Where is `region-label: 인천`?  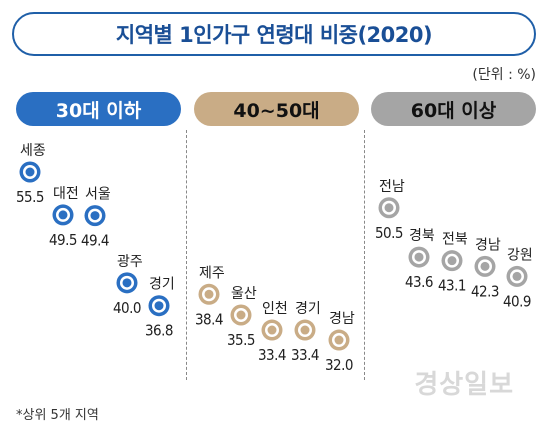 region-label: 인천 is located at coordinates (275, 309).